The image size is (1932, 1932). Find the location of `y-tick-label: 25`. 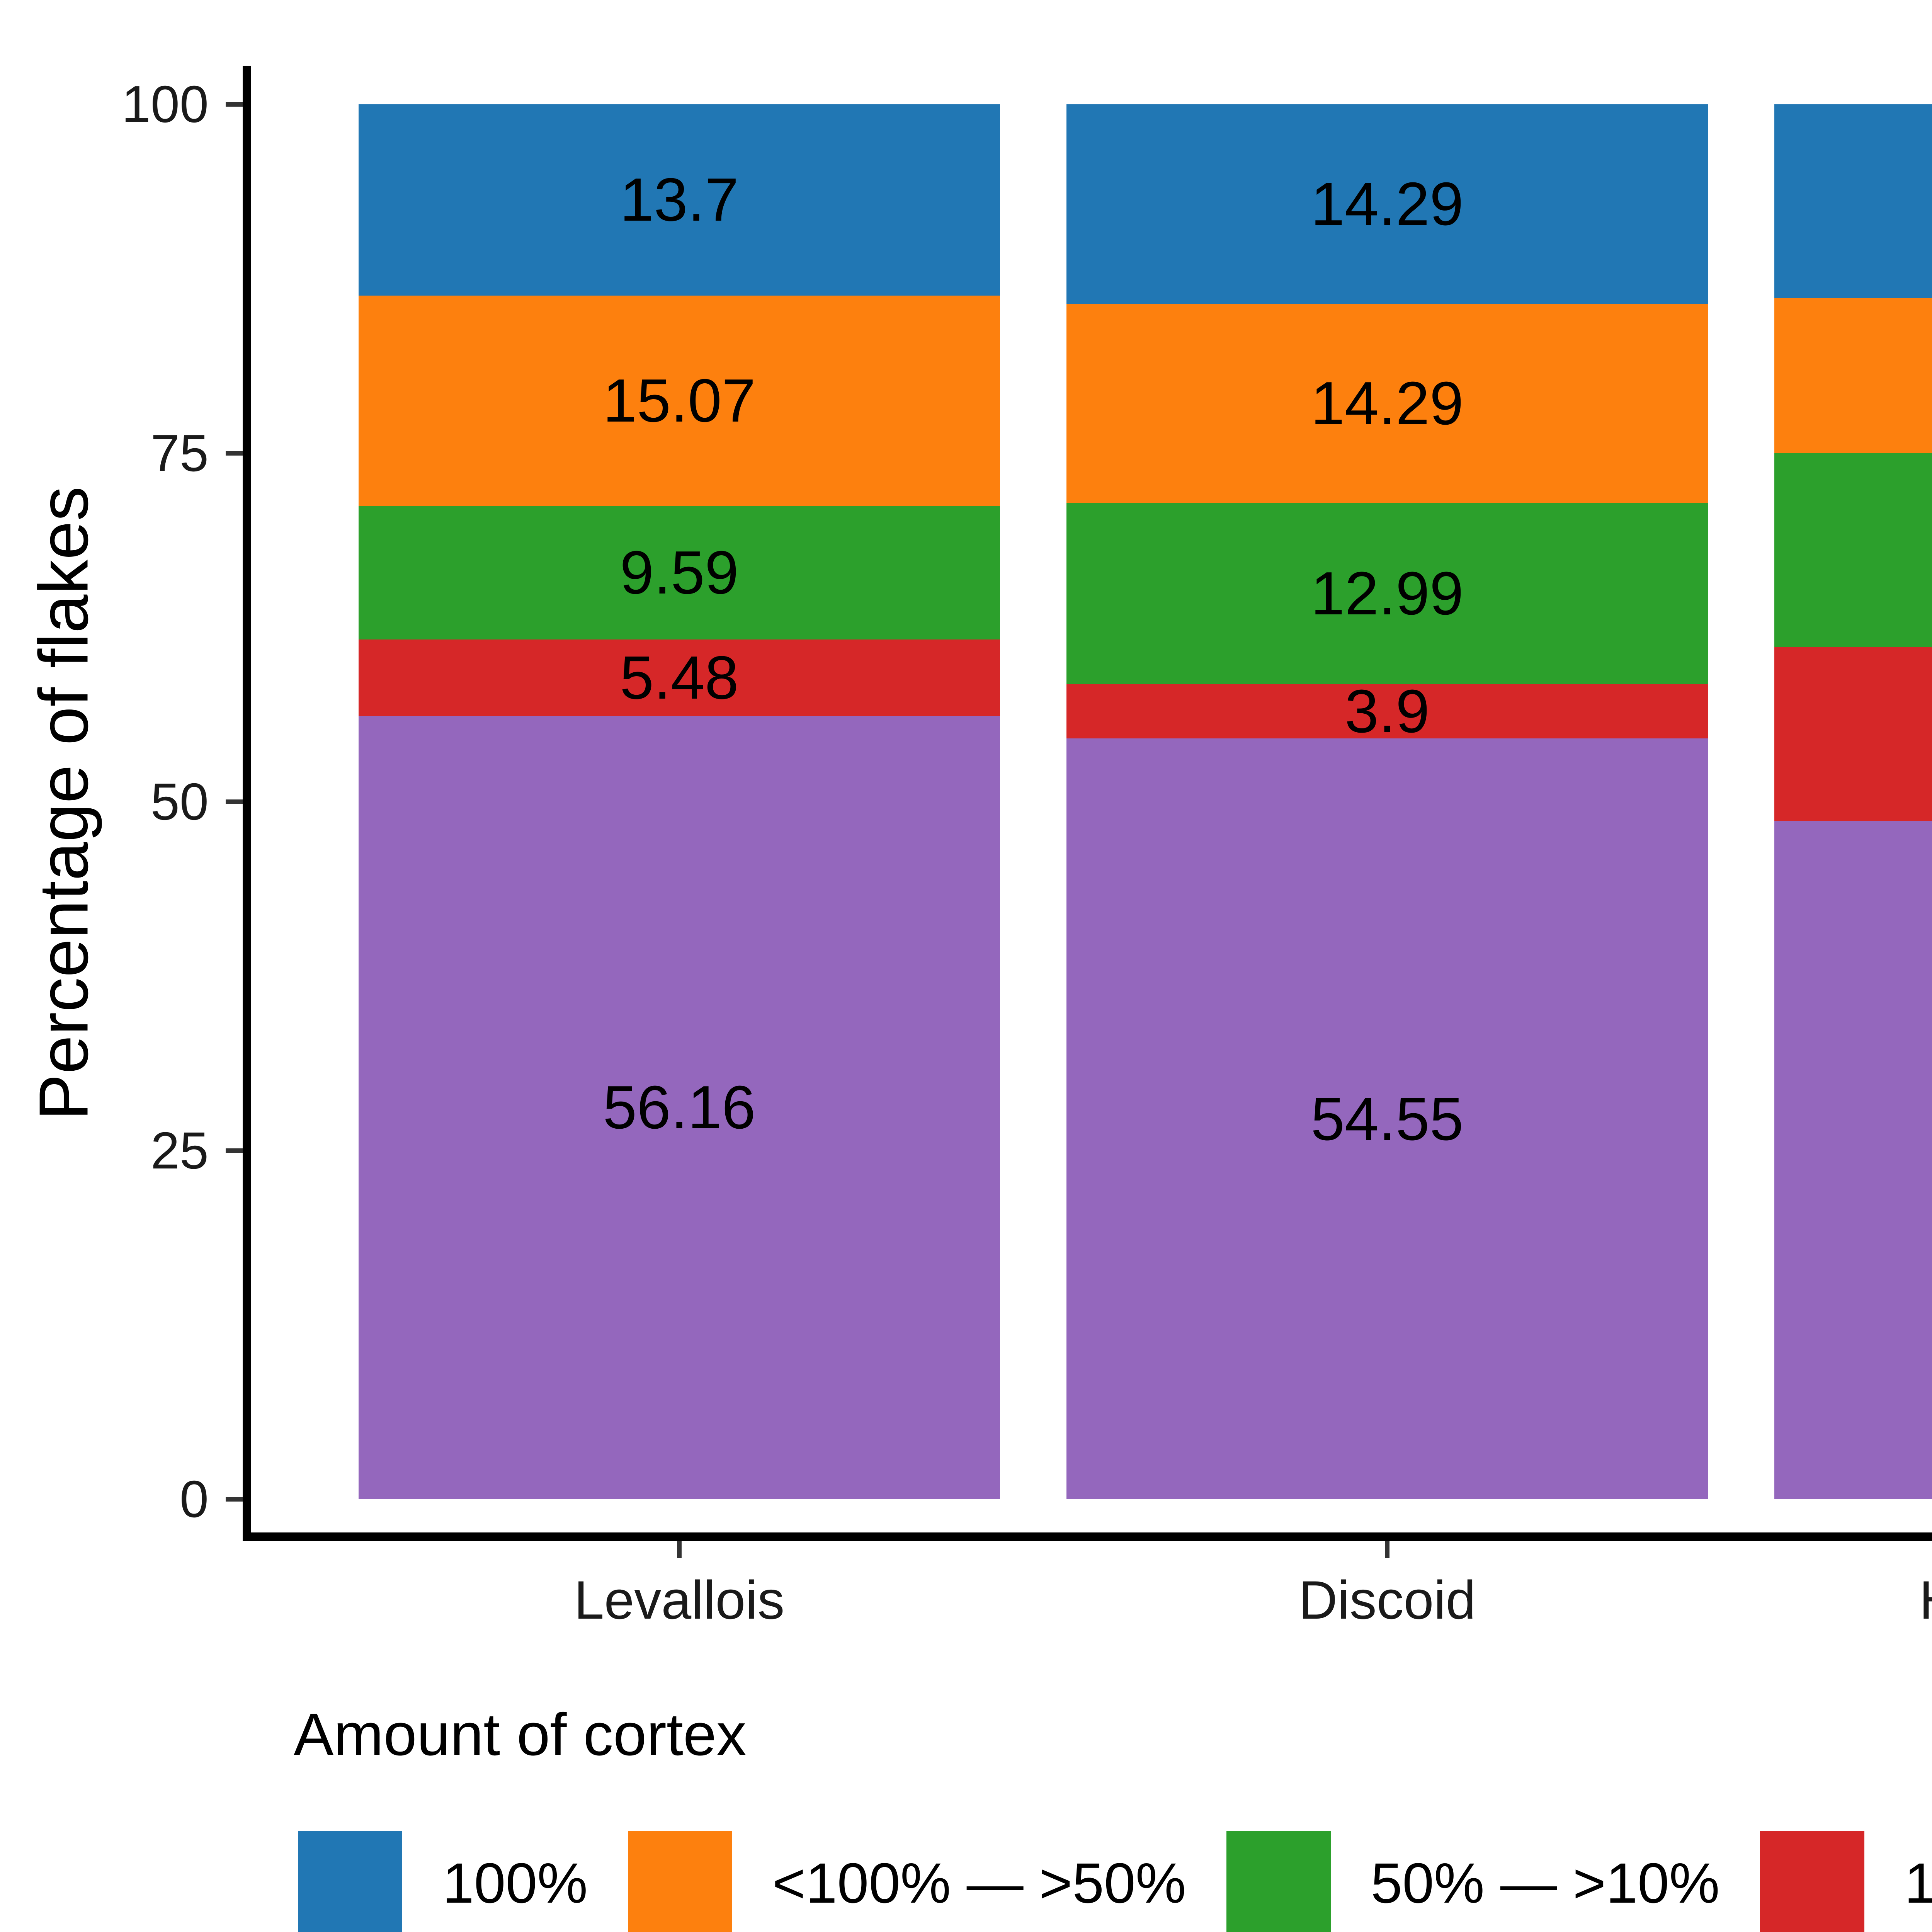

y-tick-label: 25 is located at coordinates (179, 1150).